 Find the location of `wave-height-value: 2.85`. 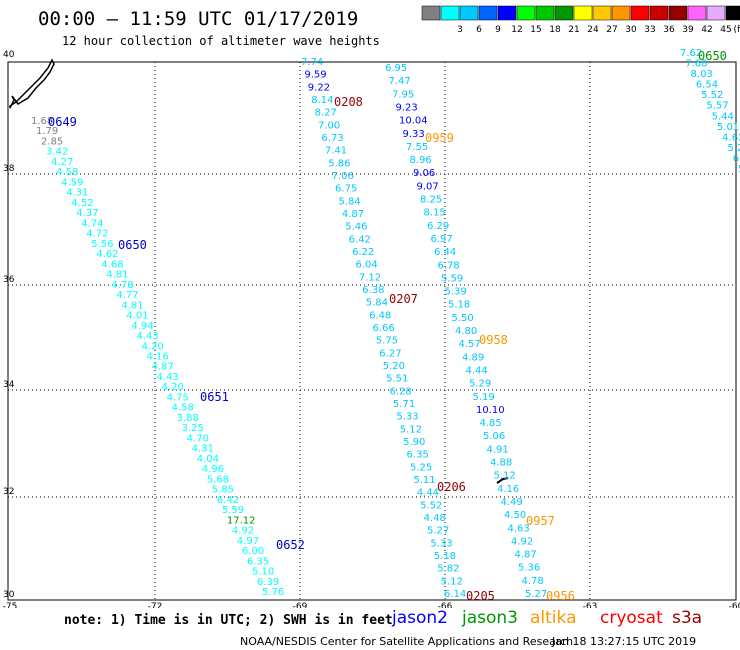

wave-height-value: 2.85 is located at coordinates (52, 141).